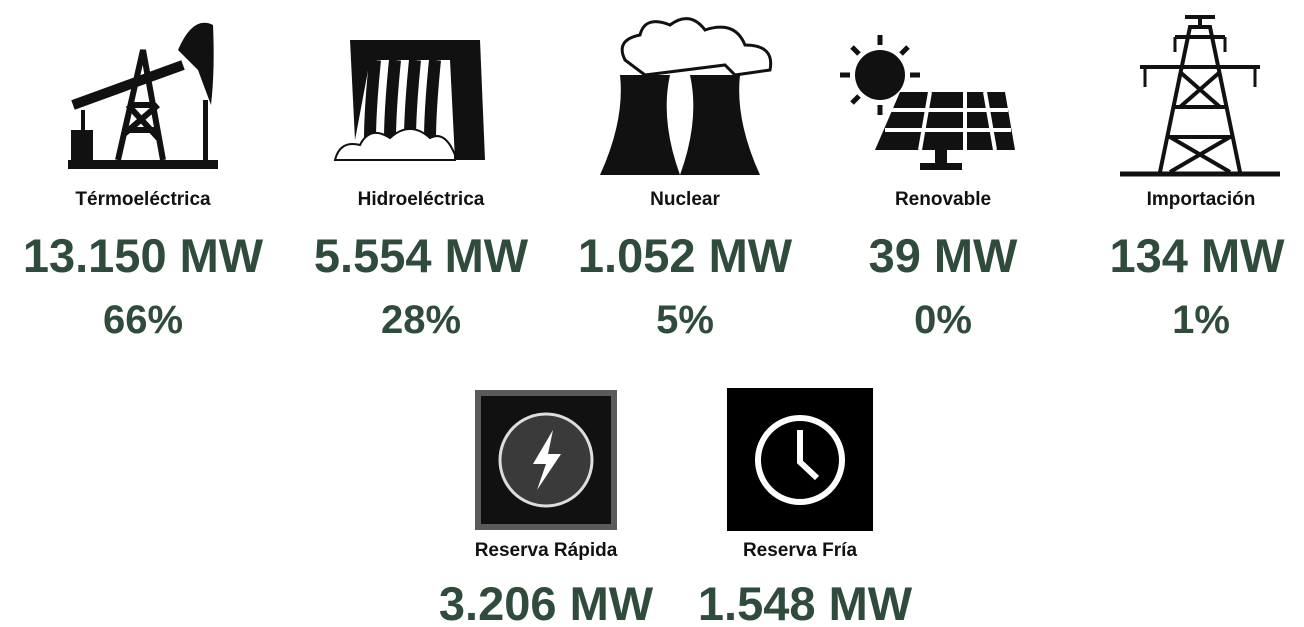 This screenshot has width=1304, height=627. I want to click on source-label: Nuclear, so click(685, 199).